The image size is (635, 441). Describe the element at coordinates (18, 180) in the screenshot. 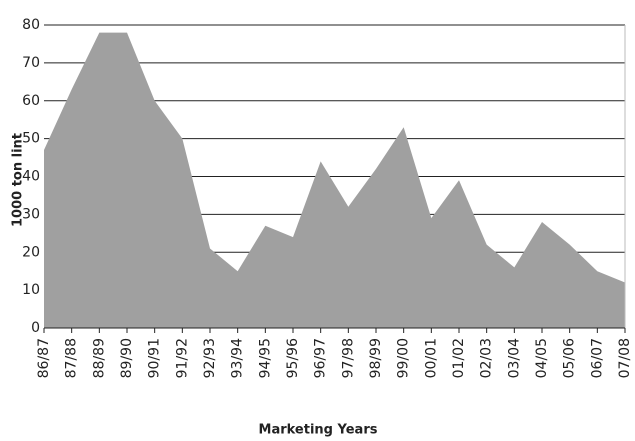

I see `y-axis-label: 1000 ton lint` at that location.